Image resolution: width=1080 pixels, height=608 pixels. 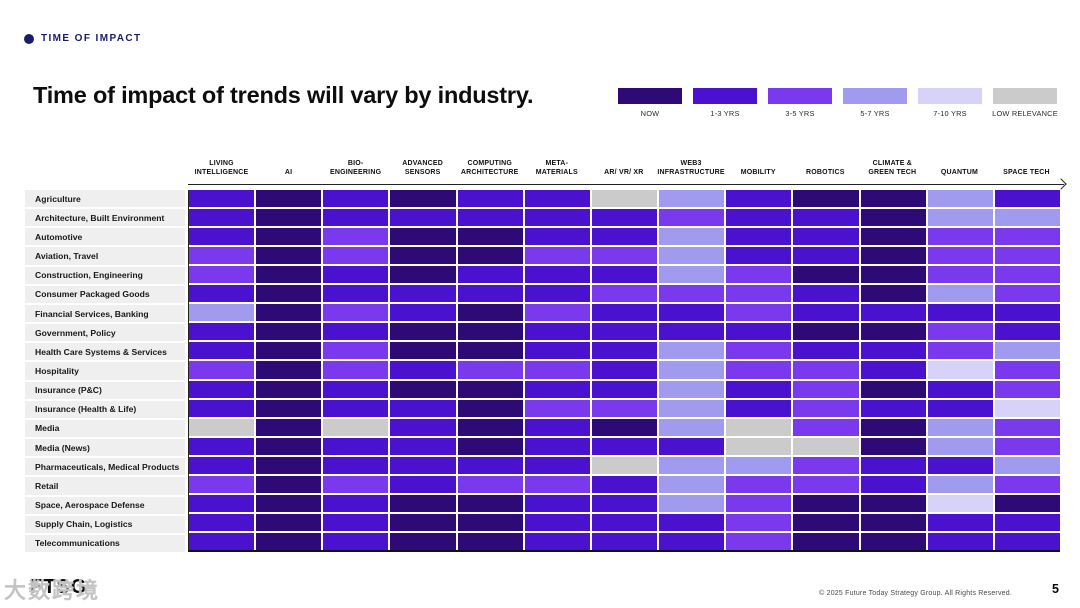 I want to click on column-header: QUANTUM, so click(x=959, y=172).